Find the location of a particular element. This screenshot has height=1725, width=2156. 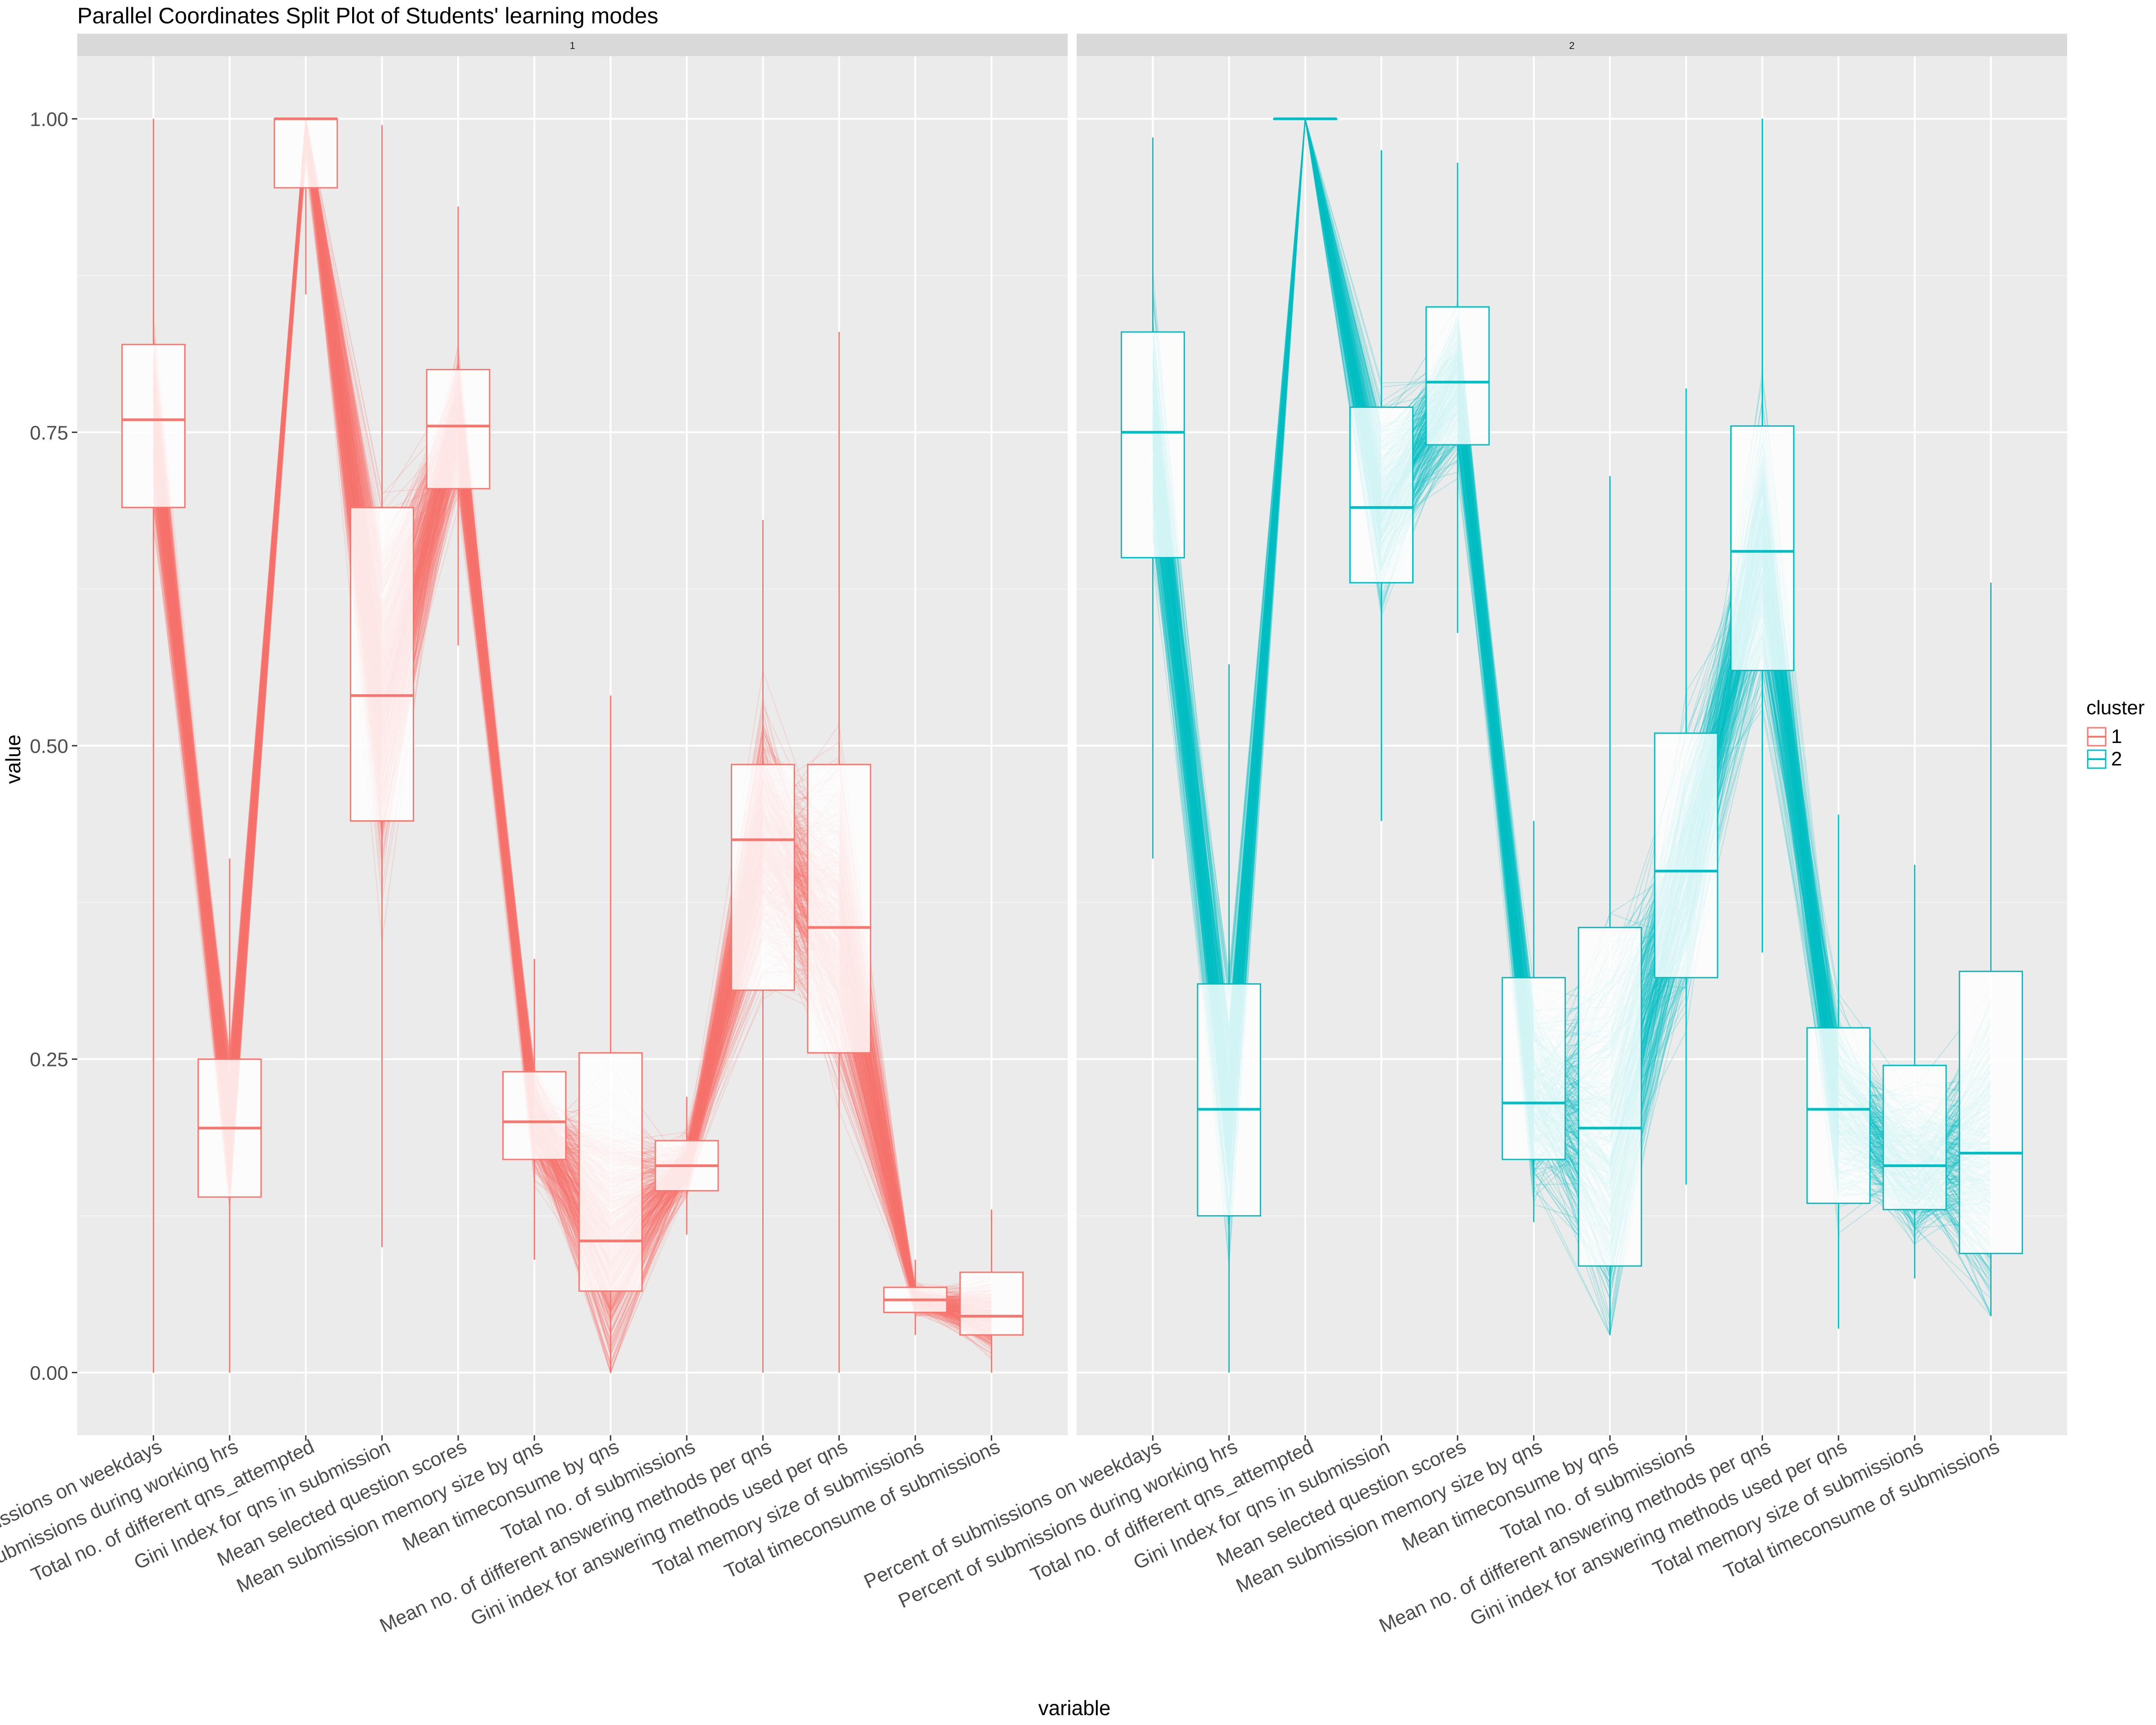

y-tick-label: 0.00 is located at coordinates (49, 1373).